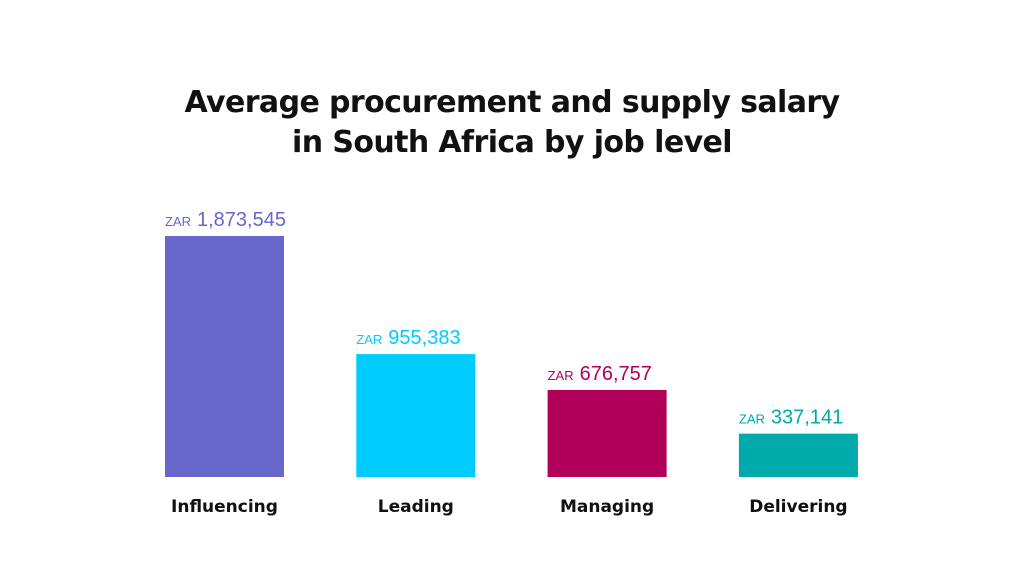 This screenshot has width=1024, height=576. I want to click on bar-managing, so click(607, 433).